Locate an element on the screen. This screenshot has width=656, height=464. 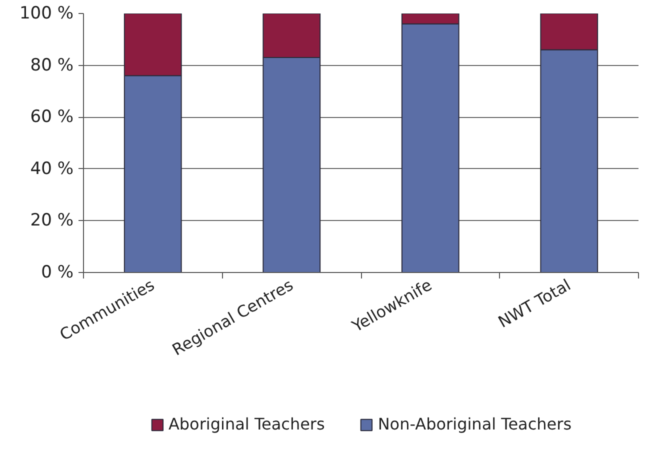
y-tick-label: 60 % is located at coordinates (52, 117).